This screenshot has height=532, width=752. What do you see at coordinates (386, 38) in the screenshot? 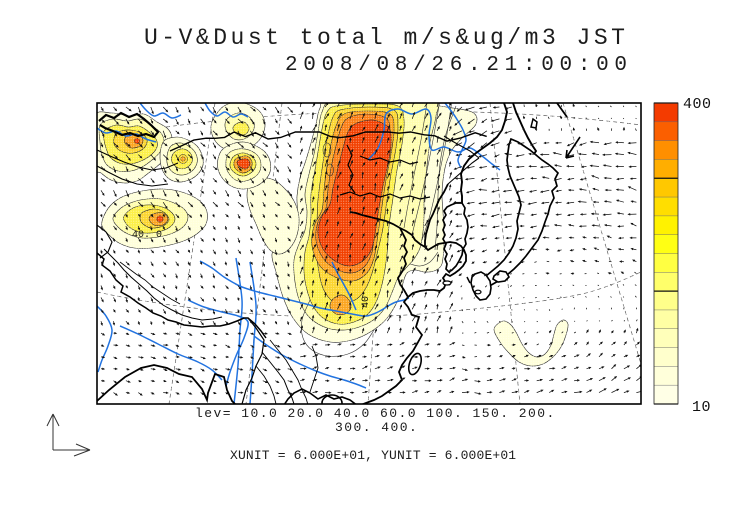
I see `svg-text: U-V&Dust total m/s&ug/m3 JST` at bounding box center [386, 38].